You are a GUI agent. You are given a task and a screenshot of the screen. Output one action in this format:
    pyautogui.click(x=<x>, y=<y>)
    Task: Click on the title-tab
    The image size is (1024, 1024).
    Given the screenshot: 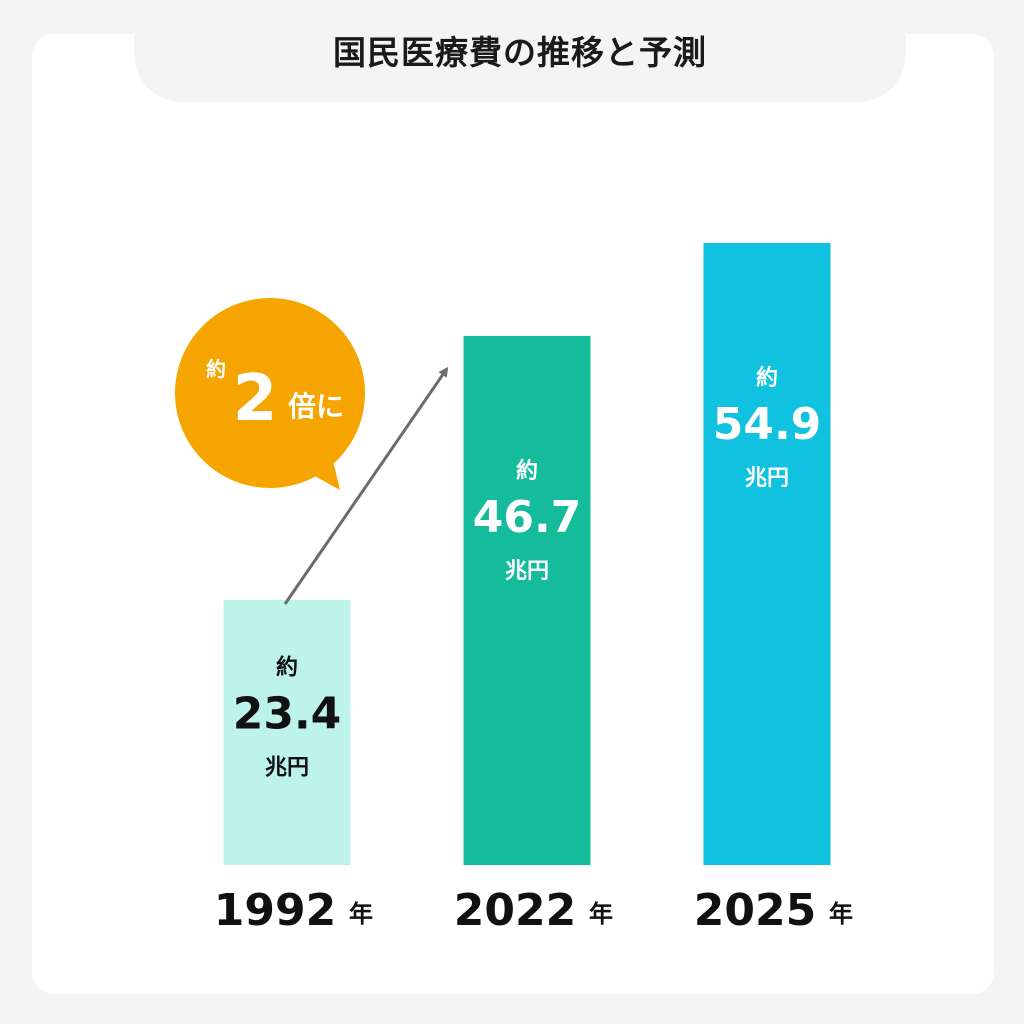 What is the action you would take?
    pyautogui.click(x=520, y=51)
    